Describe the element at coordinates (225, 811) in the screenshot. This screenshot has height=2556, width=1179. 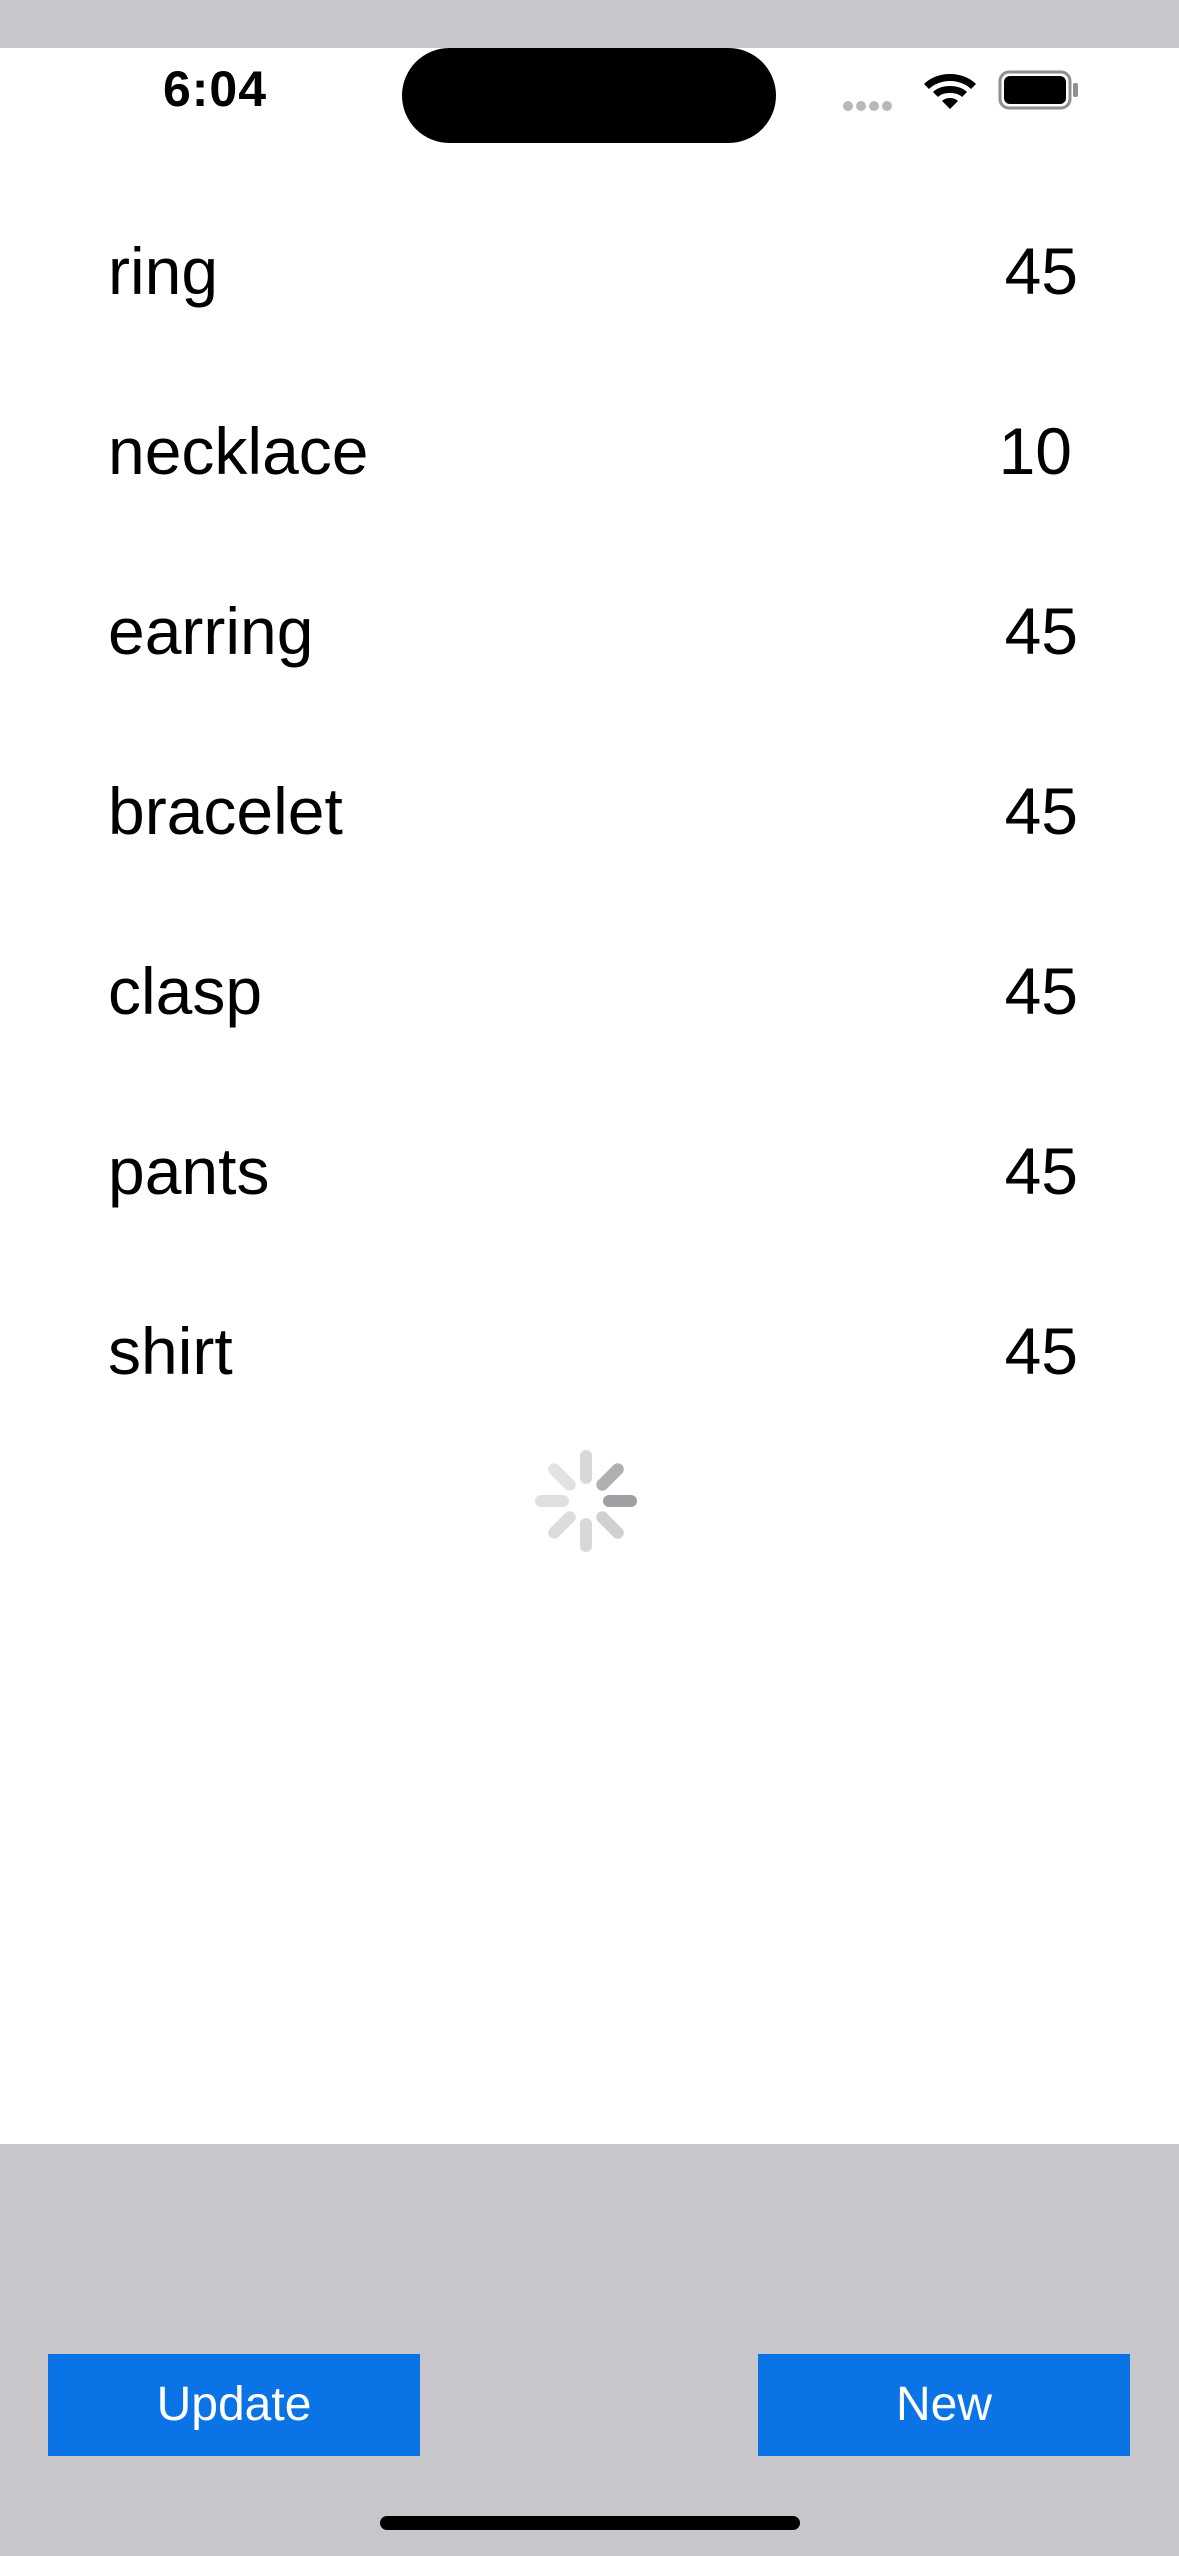
I see `item-name: bracelet` at that location.